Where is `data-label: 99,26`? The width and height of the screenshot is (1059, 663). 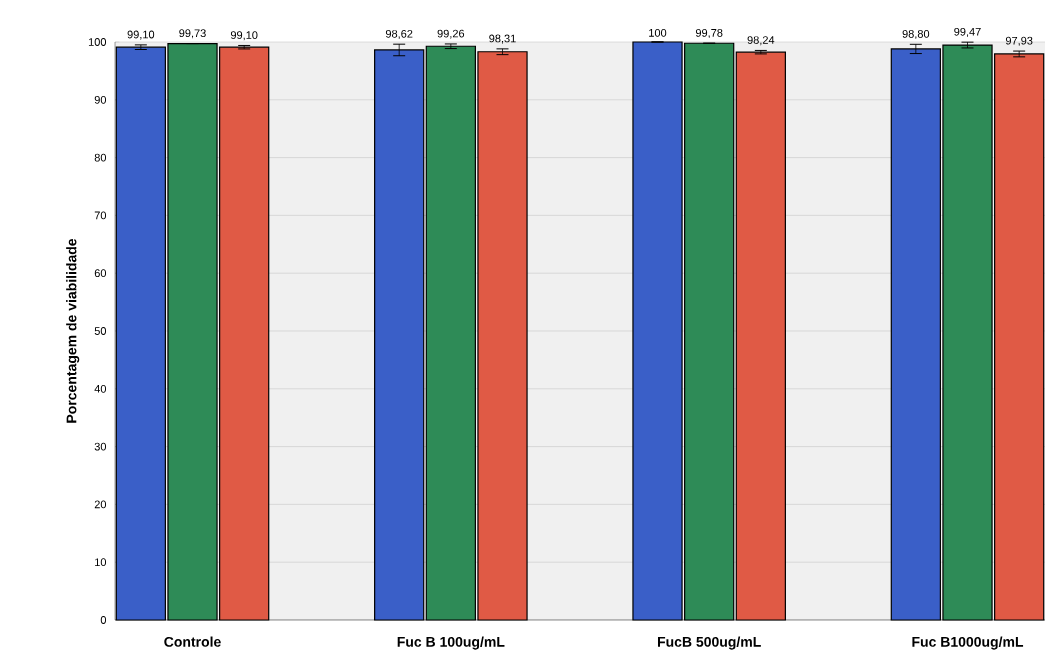
data-label: 99,26 is located at coordinates (451, 34).